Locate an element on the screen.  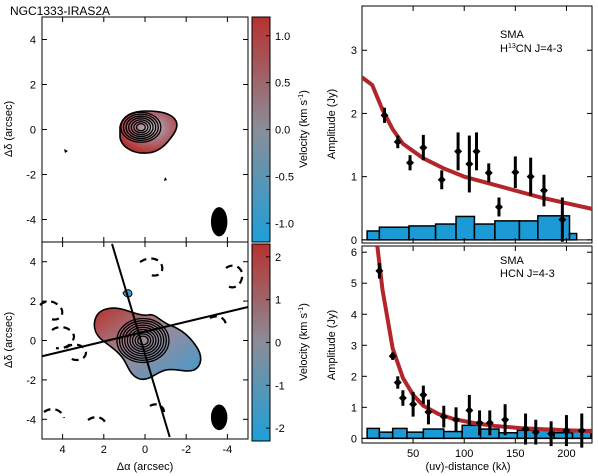
colorbar-tick-label: 0 is located at coordinates (278, 344).